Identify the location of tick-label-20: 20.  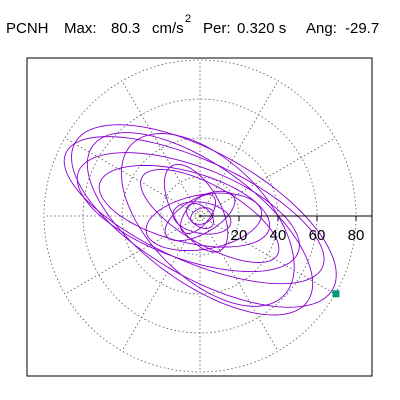
(239, 235).